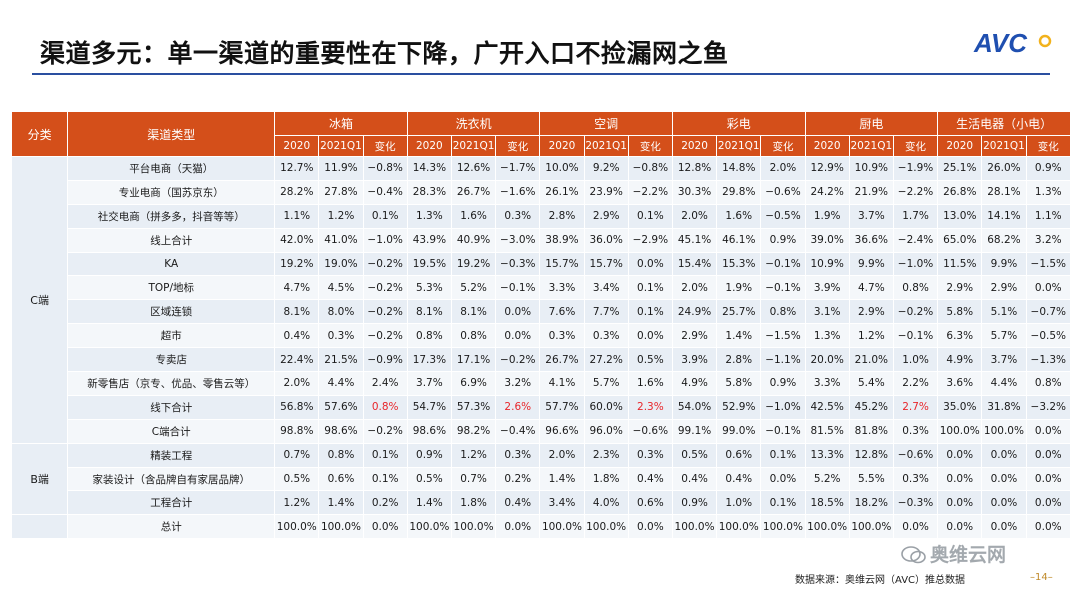  I want to click on header-category: 分类, so click(39, 134).